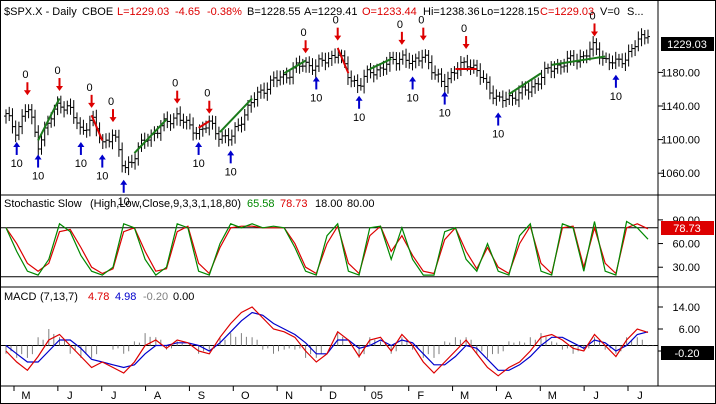 The width and height of the screenshot is (716, 404). Describe the element at coordinates (343, 60) in the screenshot. I see `downtrend-line` at that location.